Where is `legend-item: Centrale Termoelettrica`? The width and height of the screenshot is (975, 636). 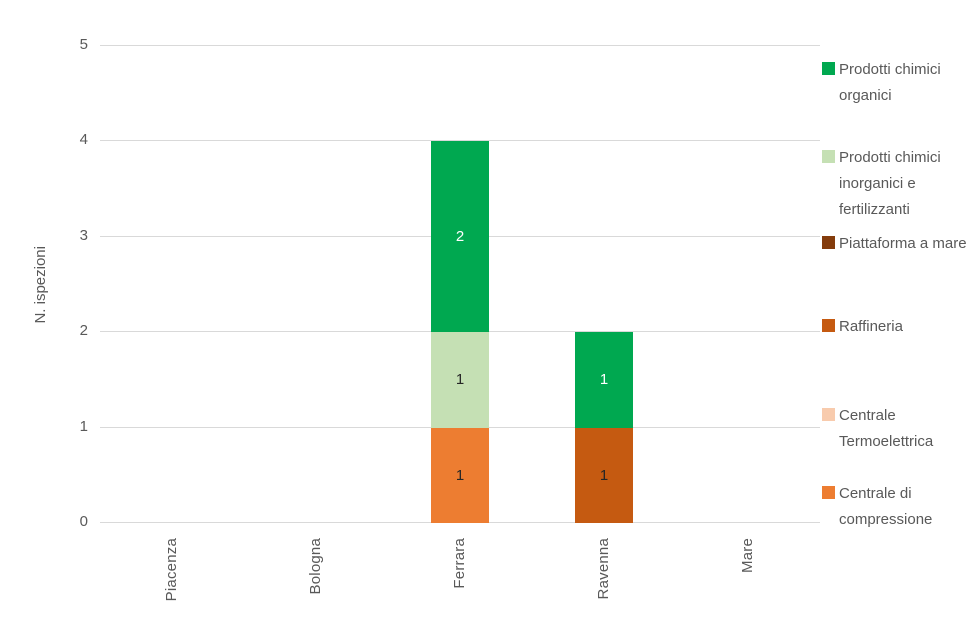
legend-item: Centrale Termoelettrica is located at coordinates (898, 429).